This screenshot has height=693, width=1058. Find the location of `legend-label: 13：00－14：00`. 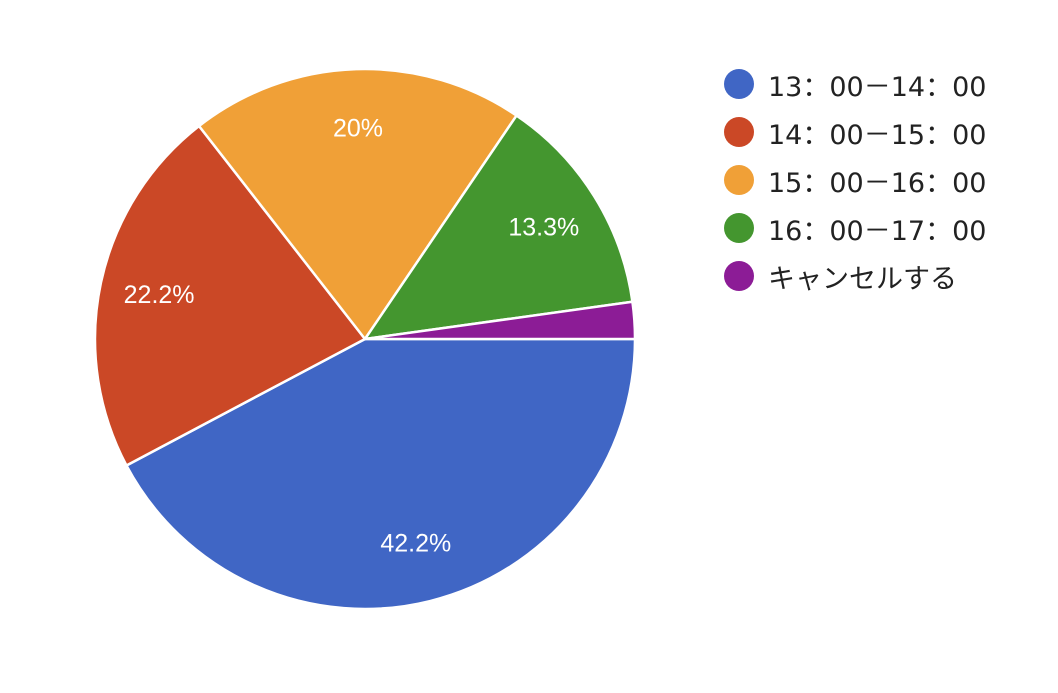

legend-label: 13：00－14：00 is located at coordinates (877, 87).